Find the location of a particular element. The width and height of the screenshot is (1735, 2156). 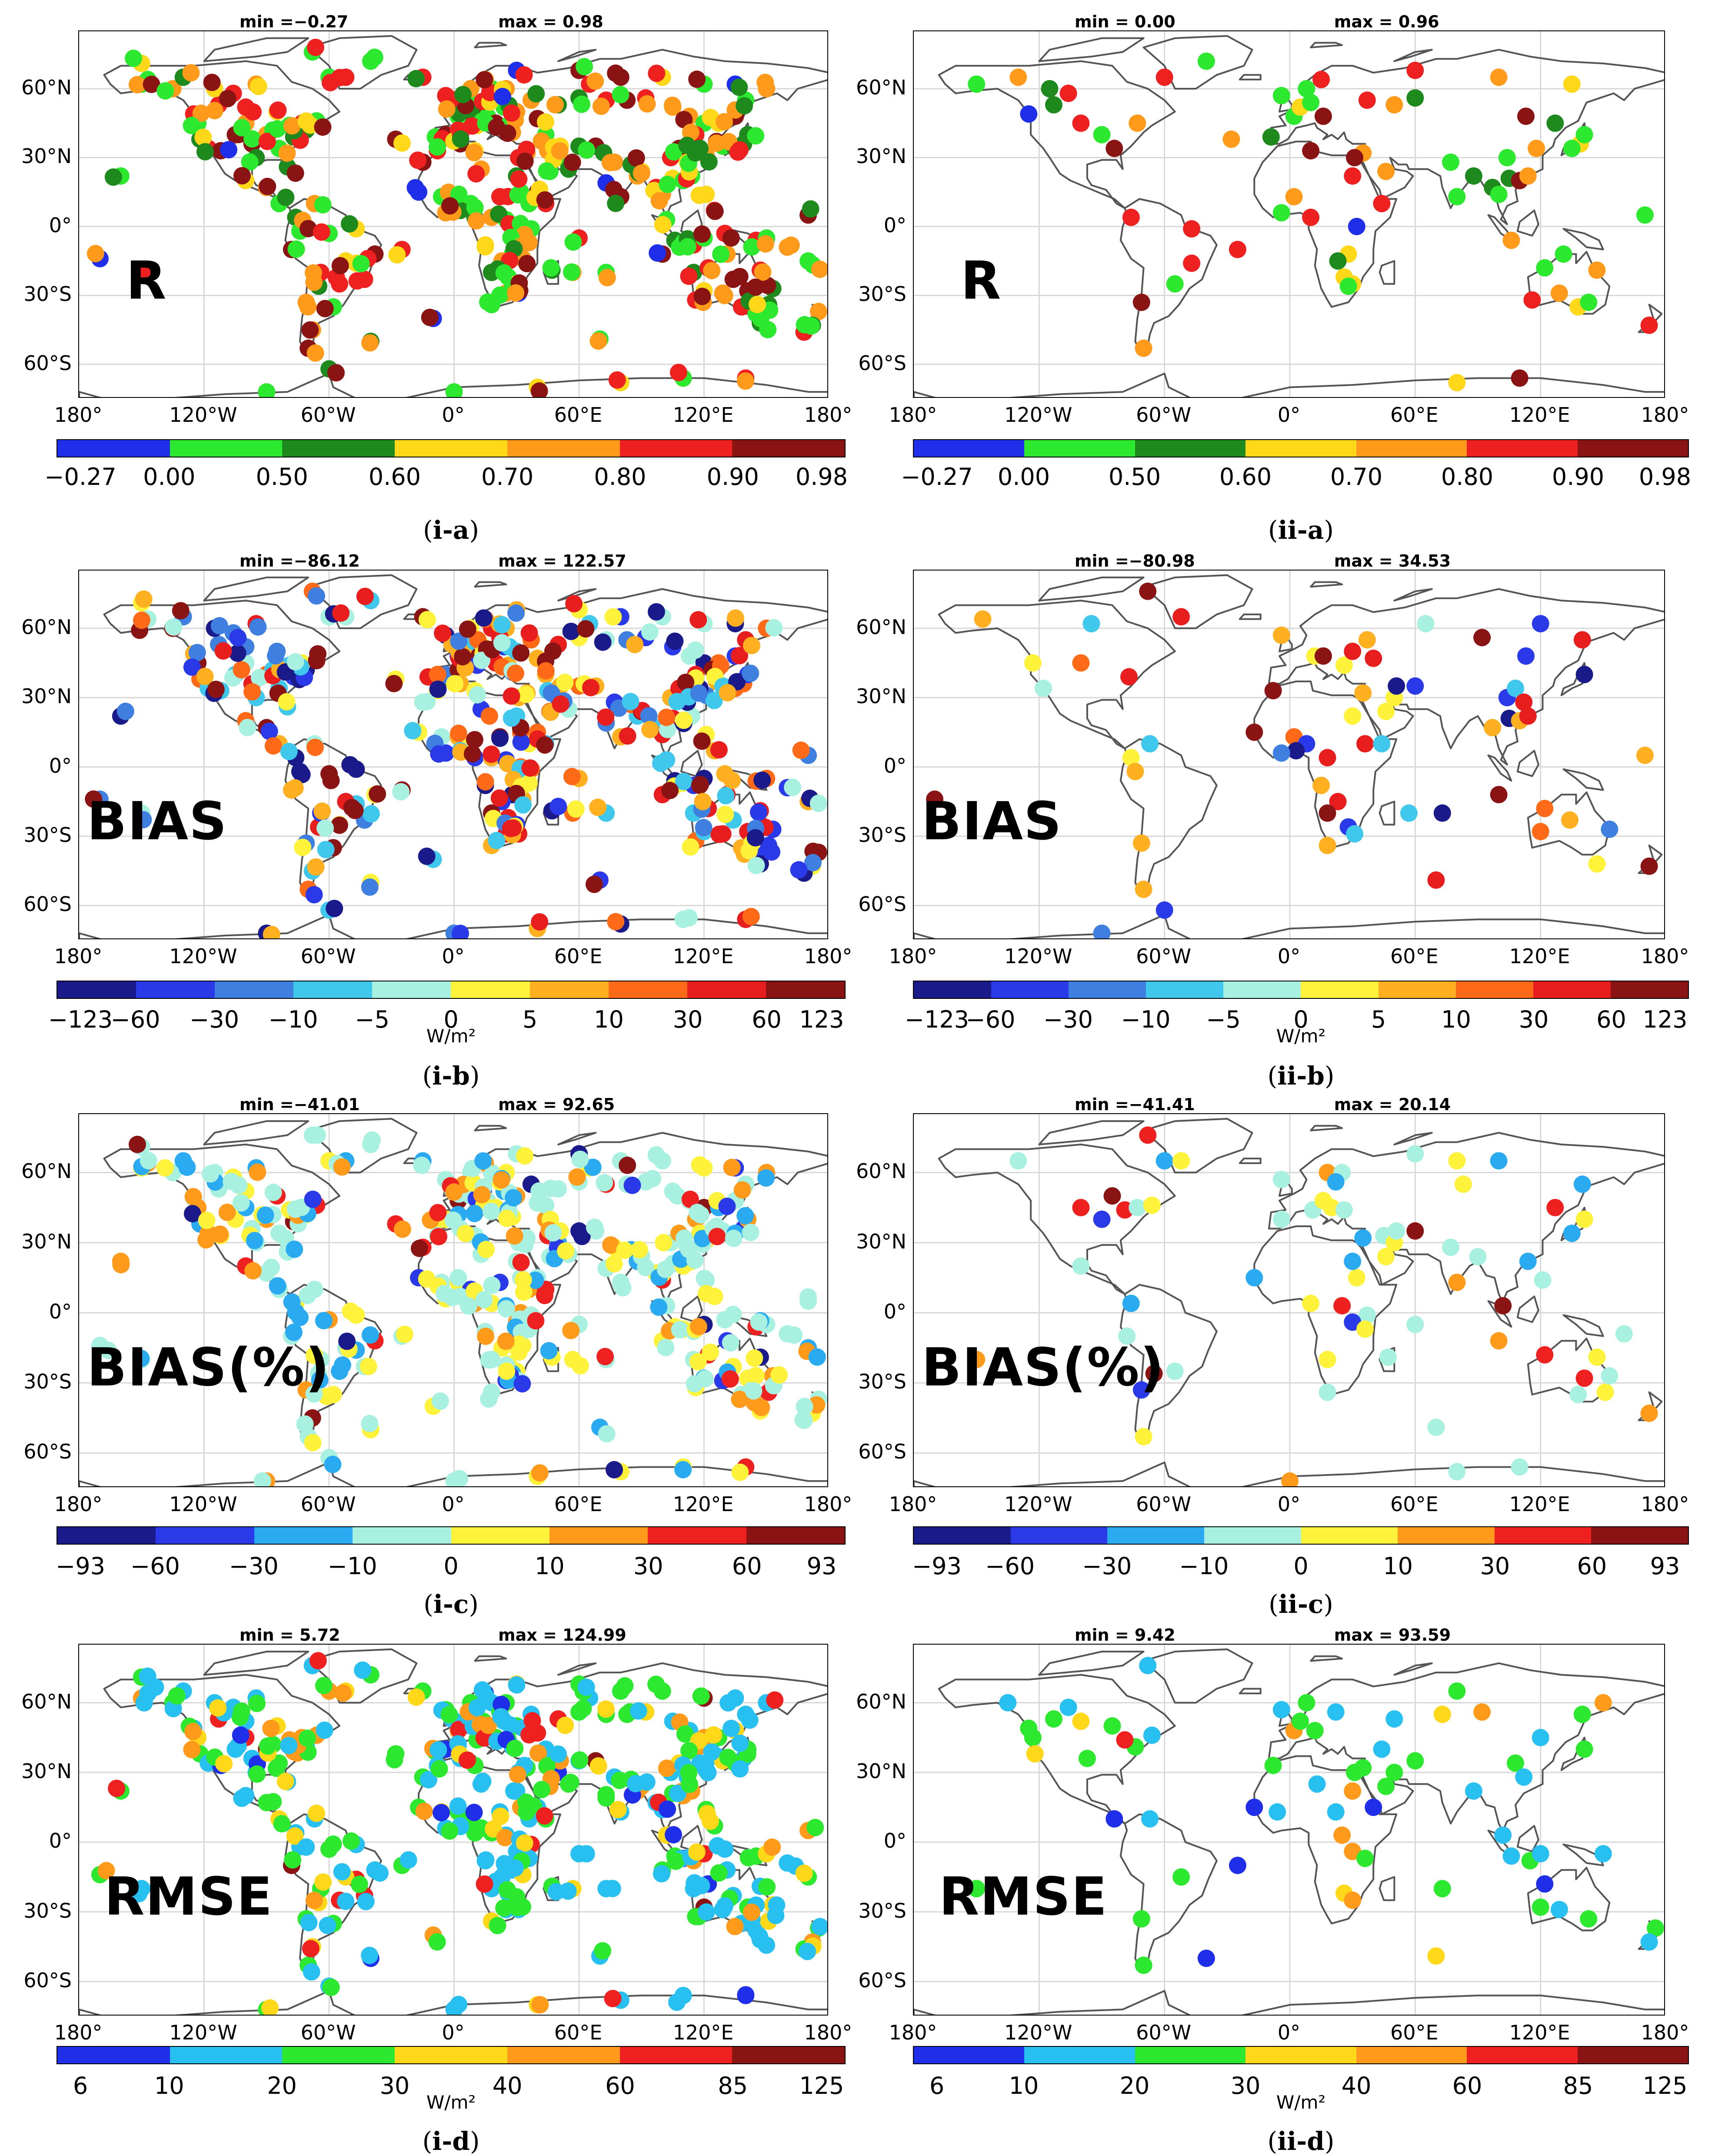

latitude-label: 60°N is located at coordinates (881, 88).